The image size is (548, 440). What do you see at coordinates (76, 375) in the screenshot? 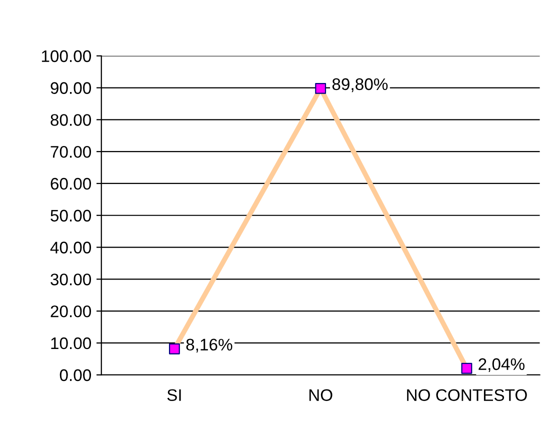
I see `y-tick-label: 0.00` at bounding box center [76, 375].